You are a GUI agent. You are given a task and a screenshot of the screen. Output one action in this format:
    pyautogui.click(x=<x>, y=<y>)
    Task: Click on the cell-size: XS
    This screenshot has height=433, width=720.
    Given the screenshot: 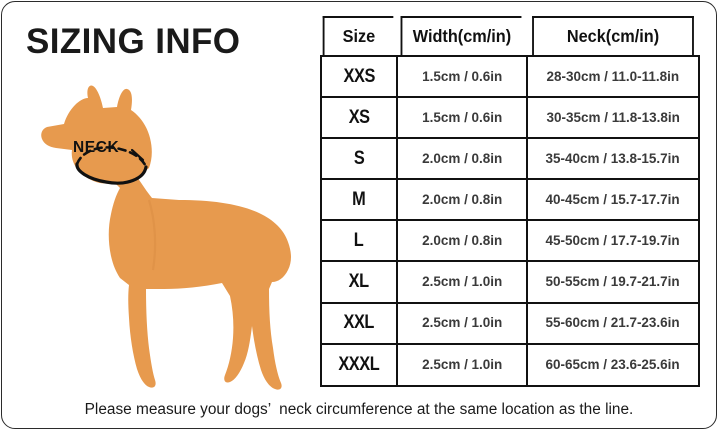 What is the action you would take?
    pyautogui.click(x=358, y=117)
    